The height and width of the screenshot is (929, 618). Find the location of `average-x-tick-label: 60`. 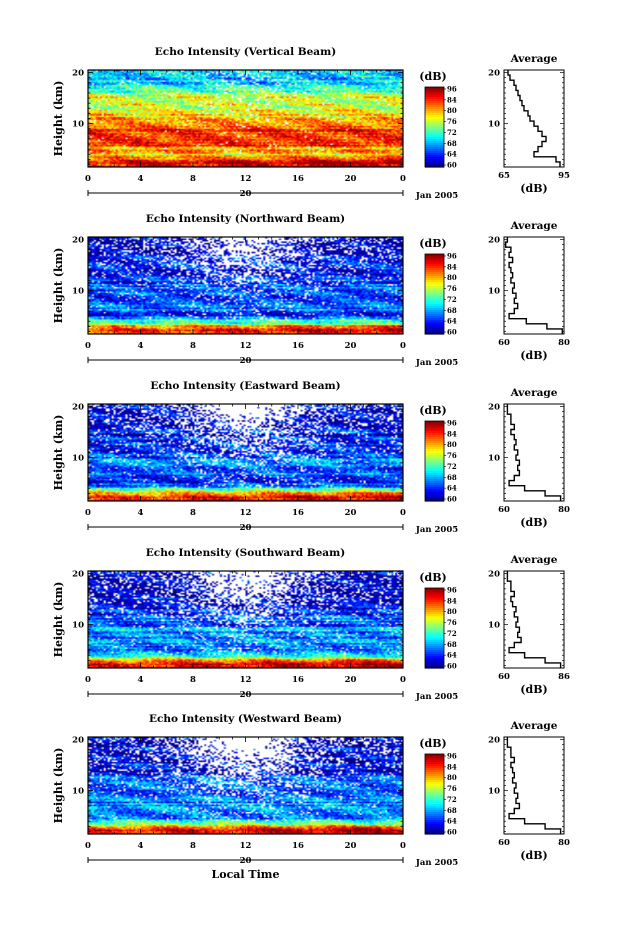

average-x-tick-label: 60 is located at coordinates (504, 510).